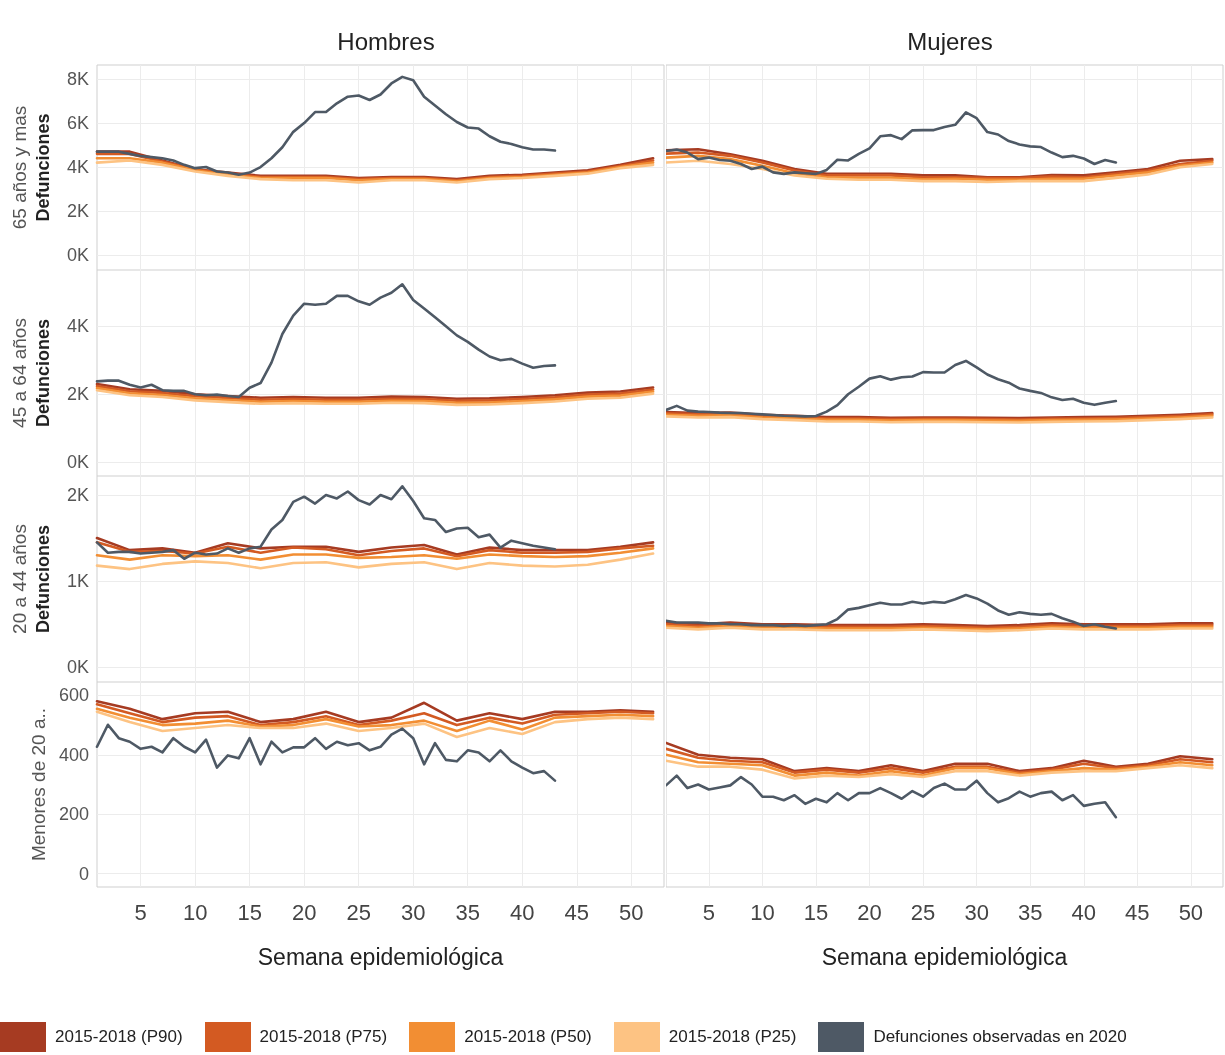 This screenshot has height=1055, width=1225. Describe the element at coordinates (73, 695) in the screenshot. I see `y-tick-label: 600` at that location.